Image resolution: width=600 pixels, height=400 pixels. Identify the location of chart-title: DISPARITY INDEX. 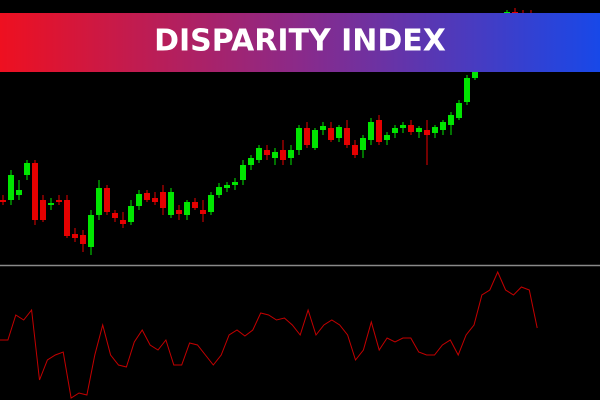
(300, 41).